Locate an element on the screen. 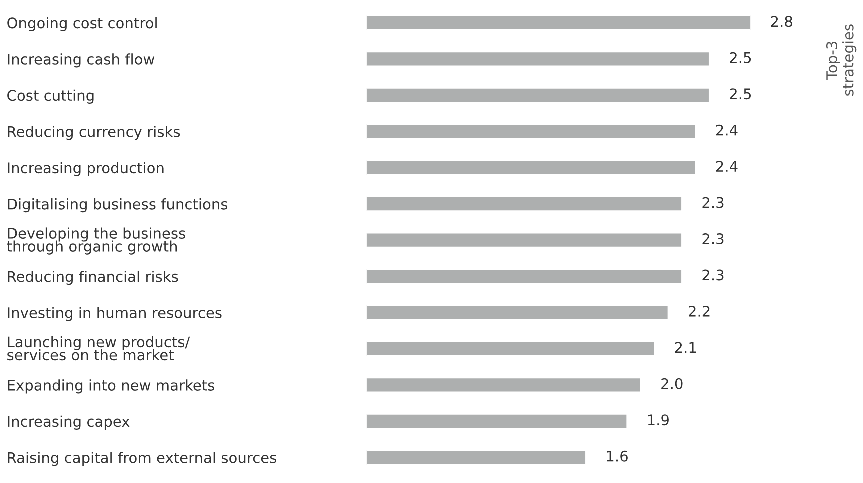 This screenshot has width=863, height=483. data-label: 1.9 is located at coordinates (658, 420).